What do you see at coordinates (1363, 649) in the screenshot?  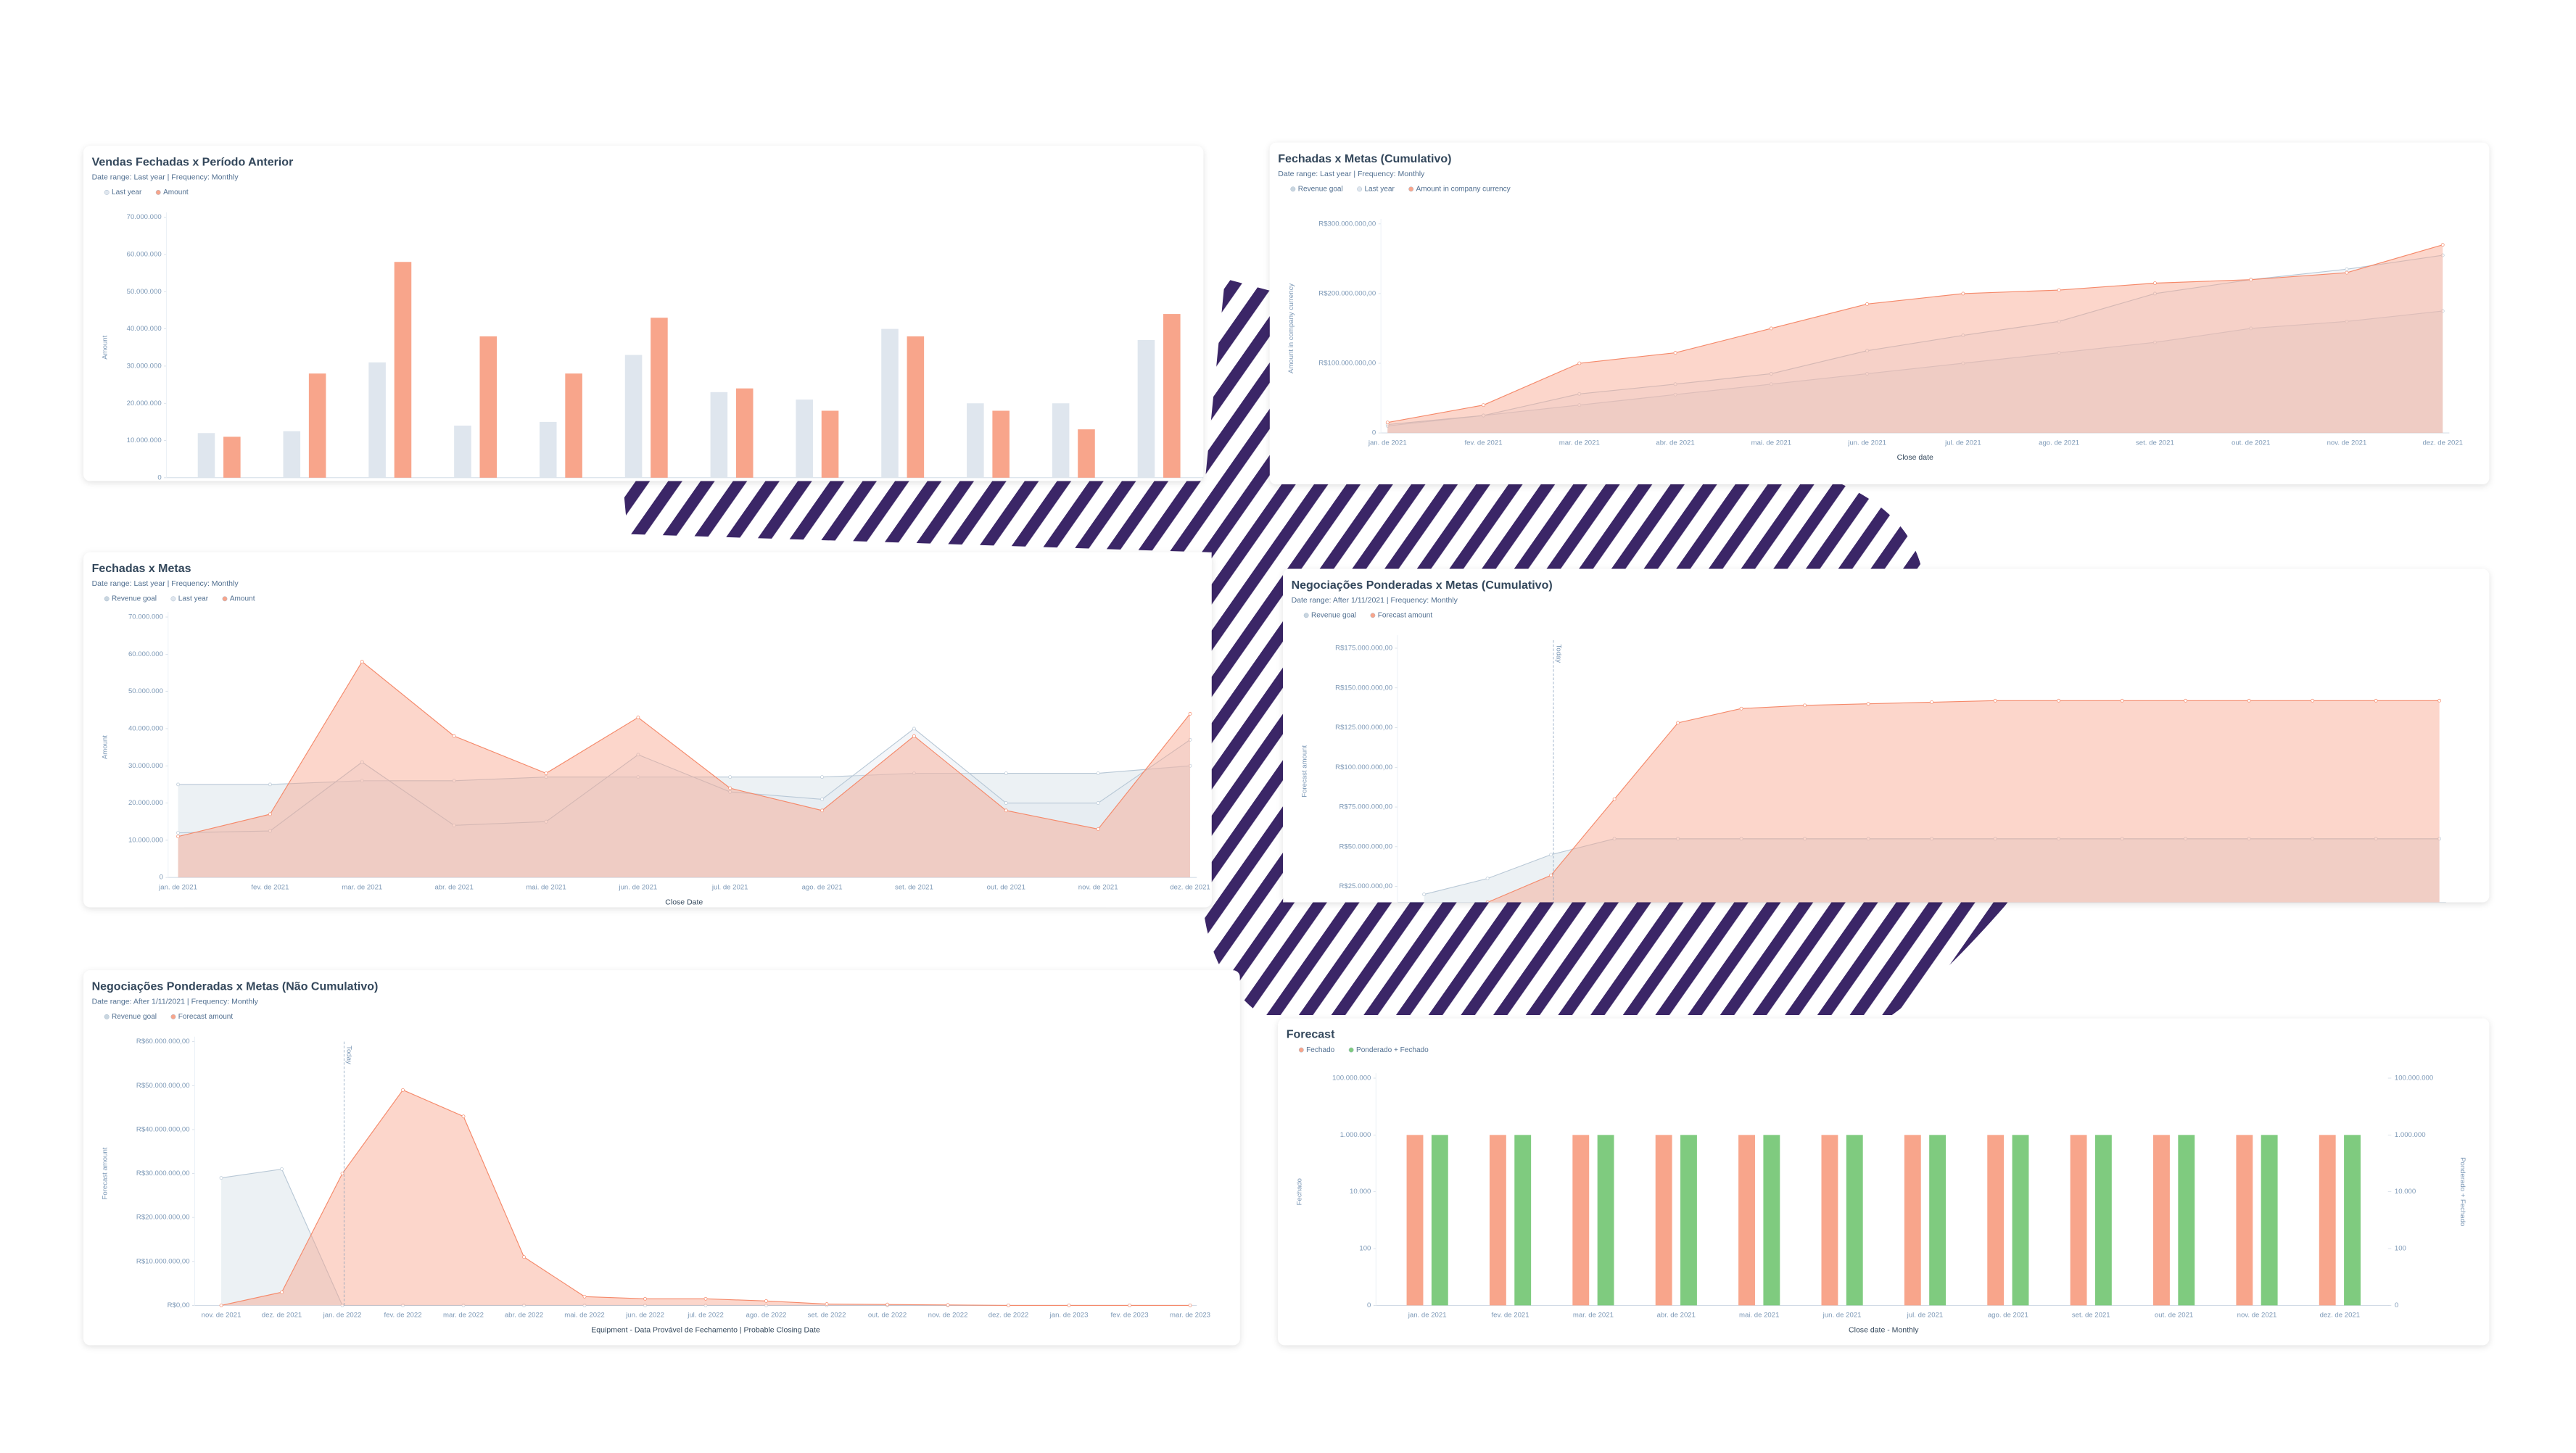 I see `y-tick-label: R$175.000.000,00` at bounding box center [1363, 649].